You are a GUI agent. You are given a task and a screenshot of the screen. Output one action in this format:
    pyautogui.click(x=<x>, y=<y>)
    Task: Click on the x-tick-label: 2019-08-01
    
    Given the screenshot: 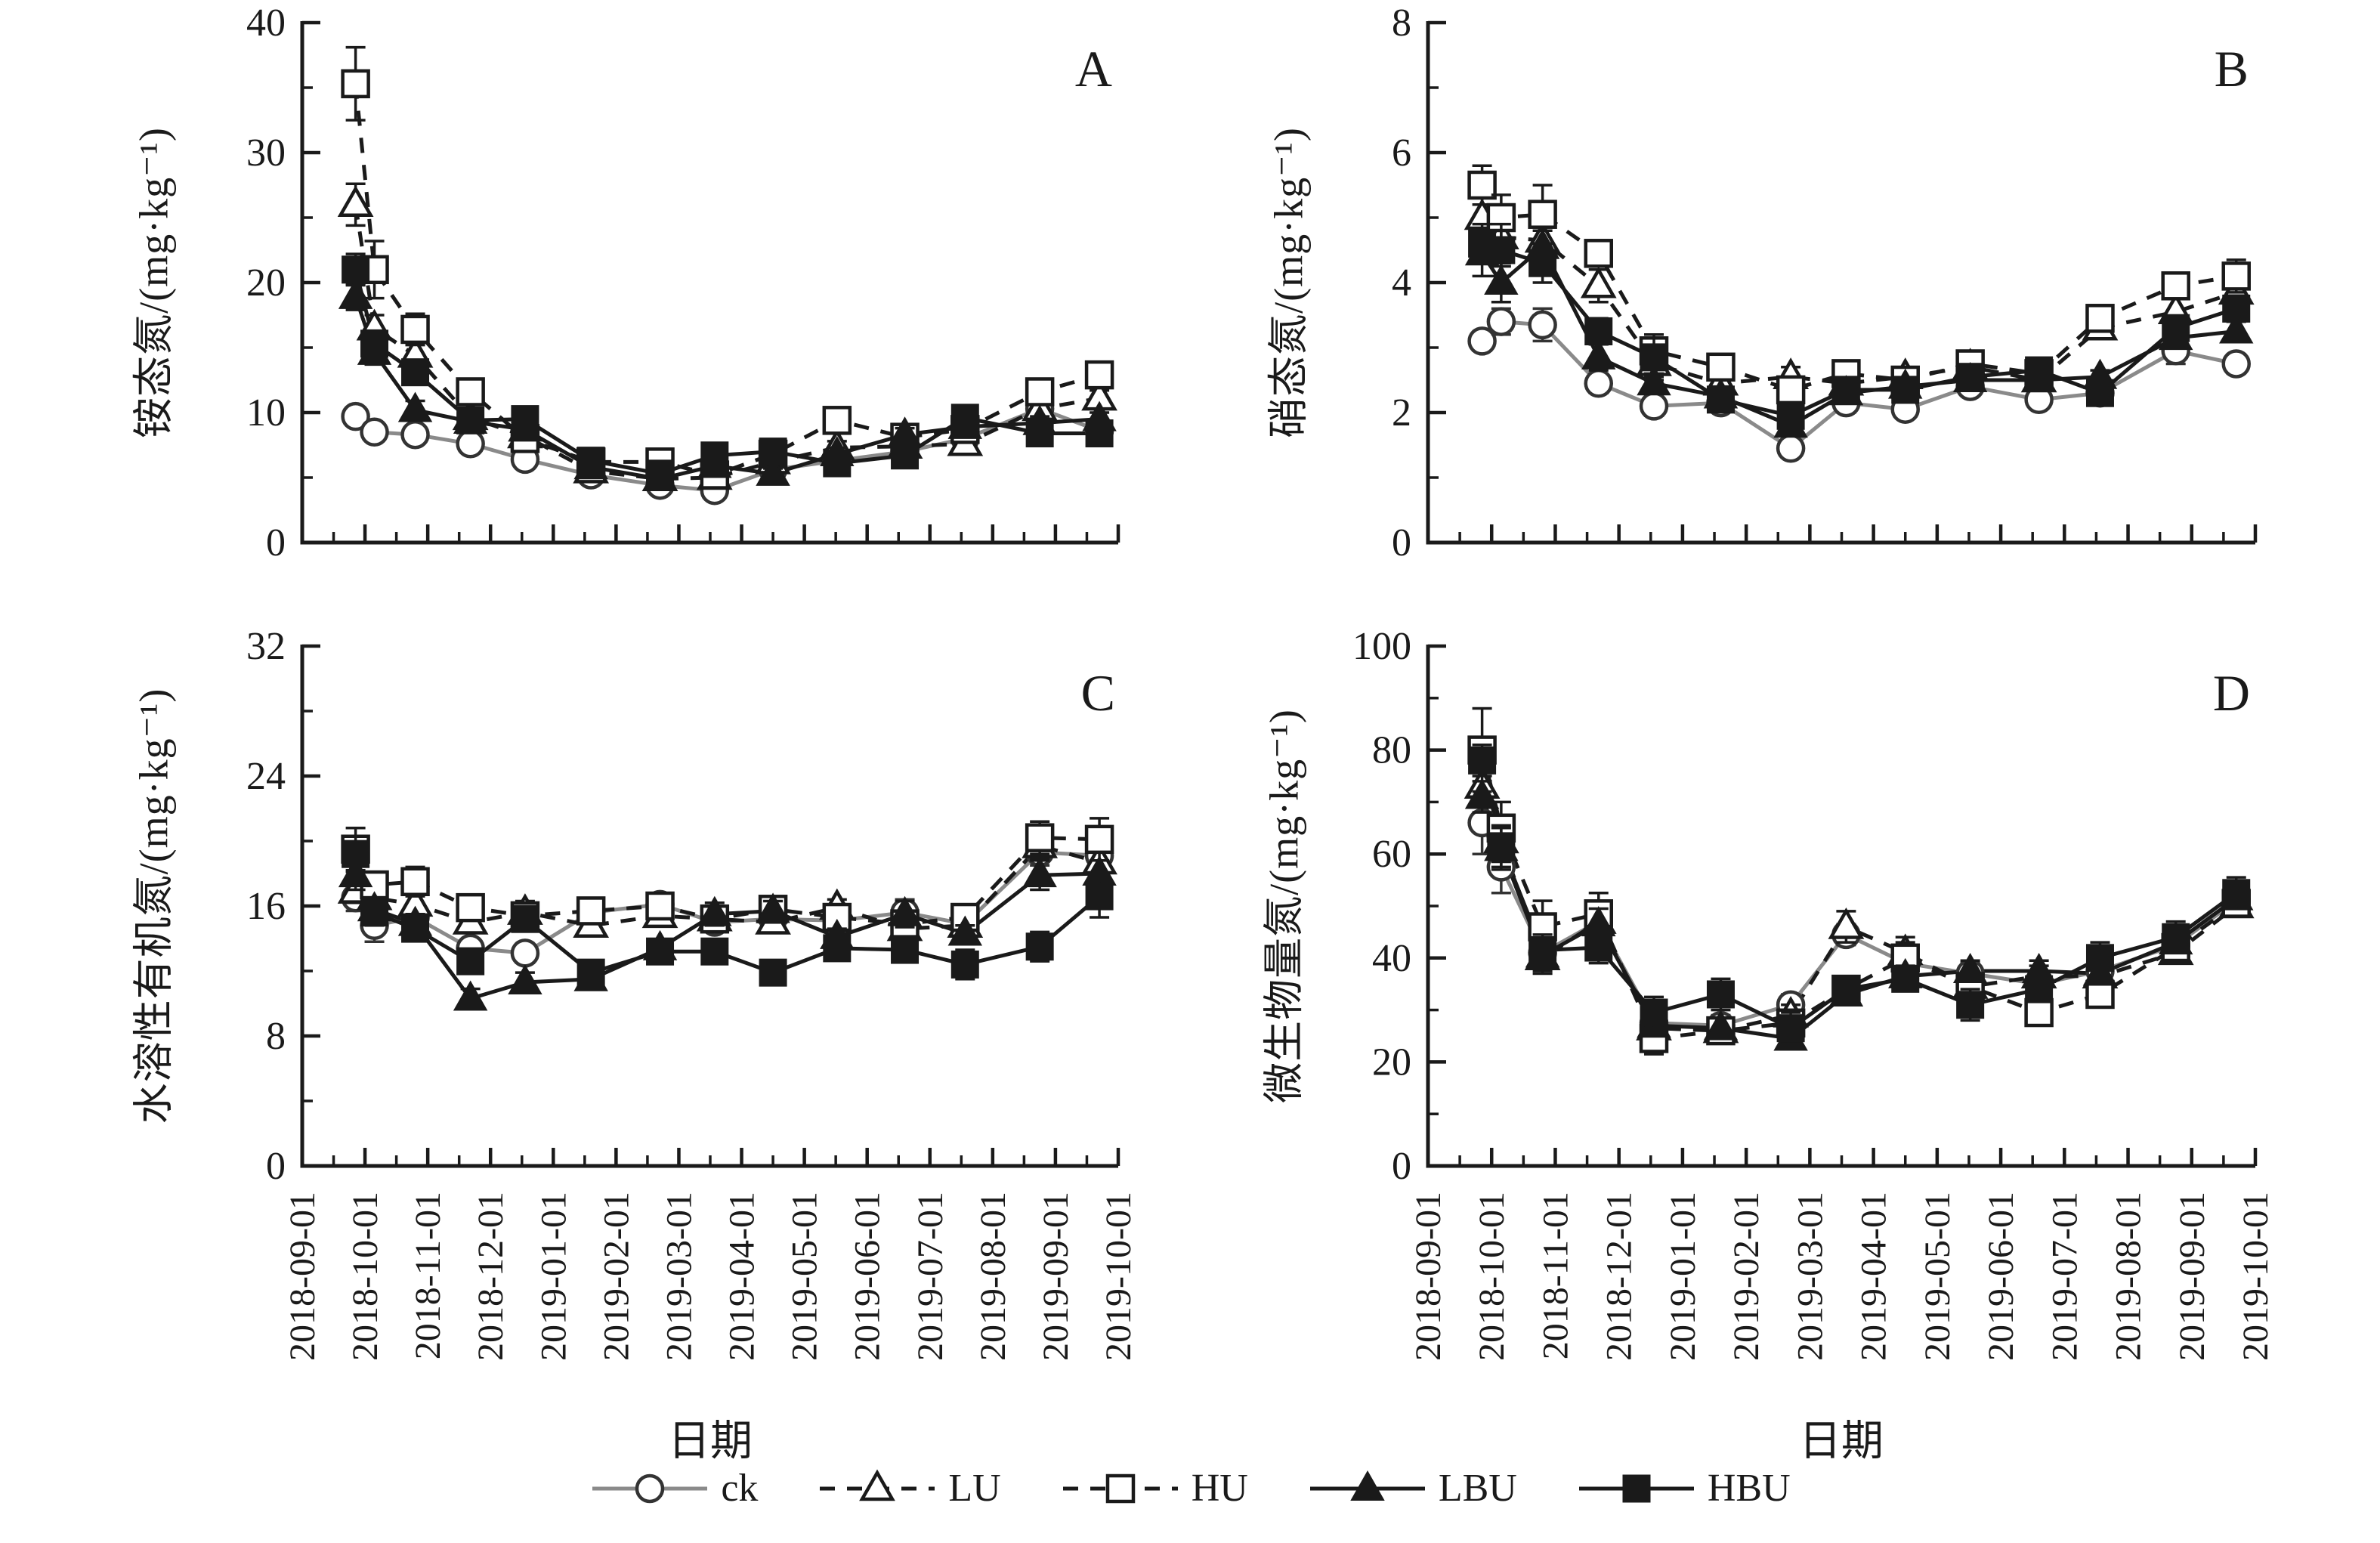 What is the action you would take?
    pyautogui.click(x=993, y=1276)
    